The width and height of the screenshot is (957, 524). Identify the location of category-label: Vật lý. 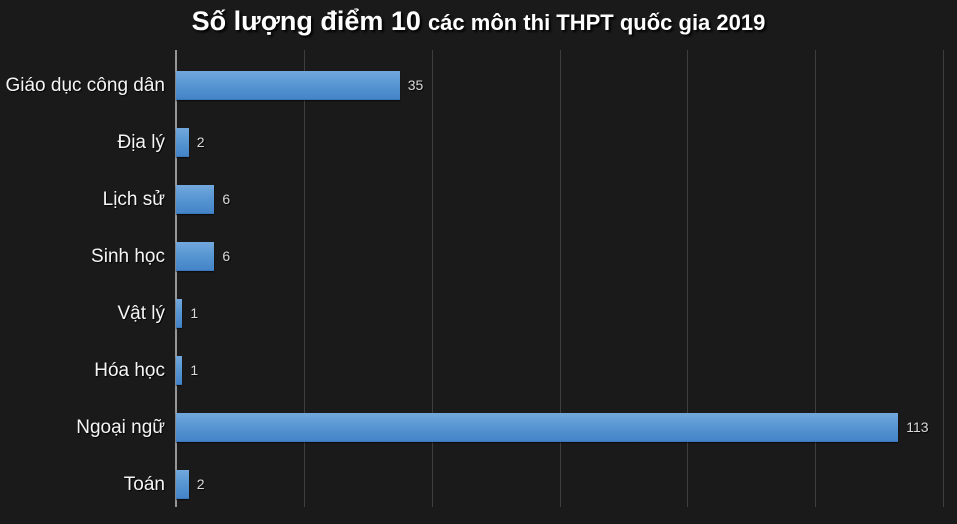
(141, 313).